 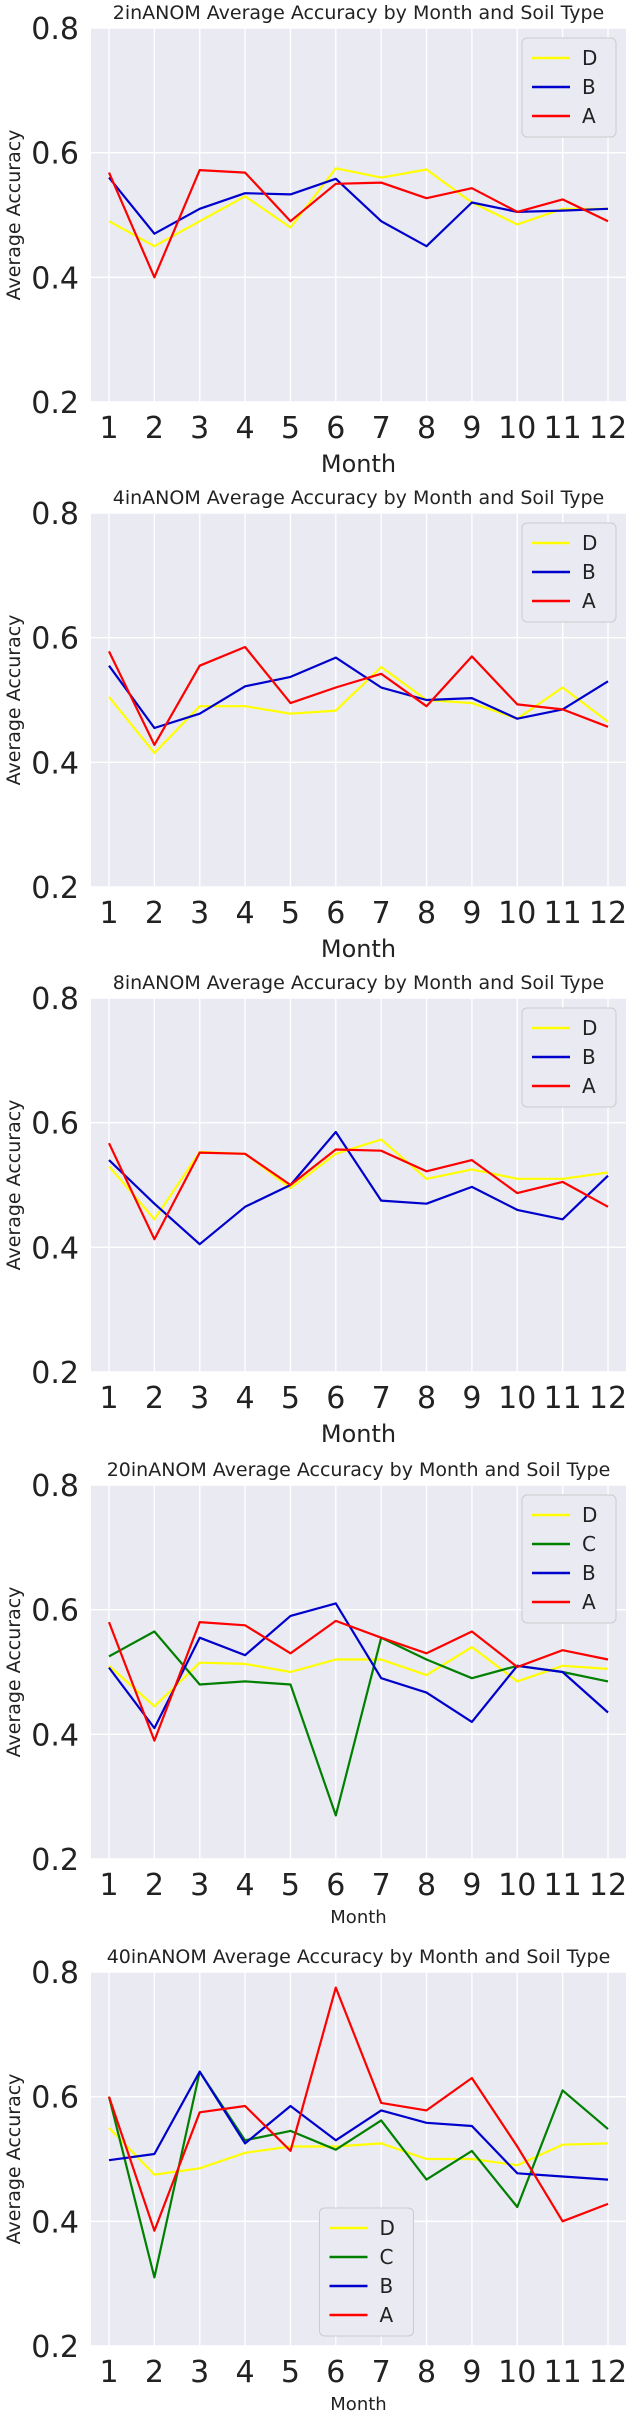 I want to click on series-line-C, so click(x=358, y=2174).